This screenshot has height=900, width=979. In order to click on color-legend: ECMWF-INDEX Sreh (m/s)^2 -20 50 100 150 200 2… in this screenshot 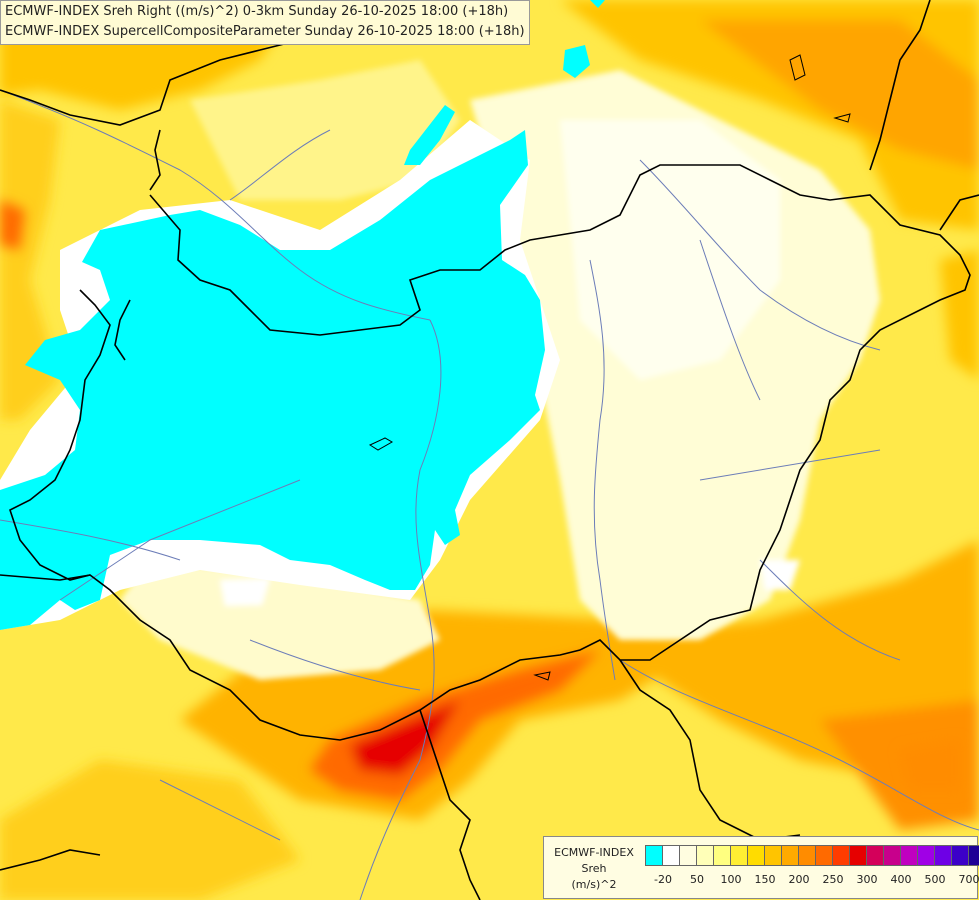, I will do `click(761, 867)`.